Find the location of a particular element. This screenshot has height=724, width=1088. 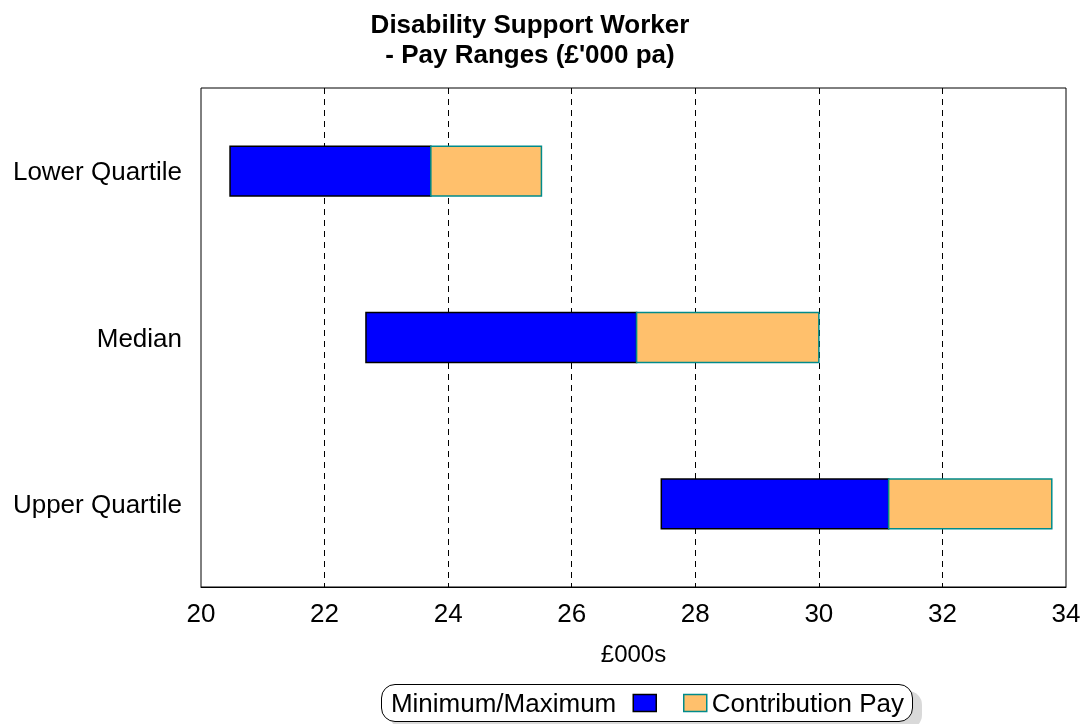

x-axis-title: £000s is located at coordinates (633, 653).